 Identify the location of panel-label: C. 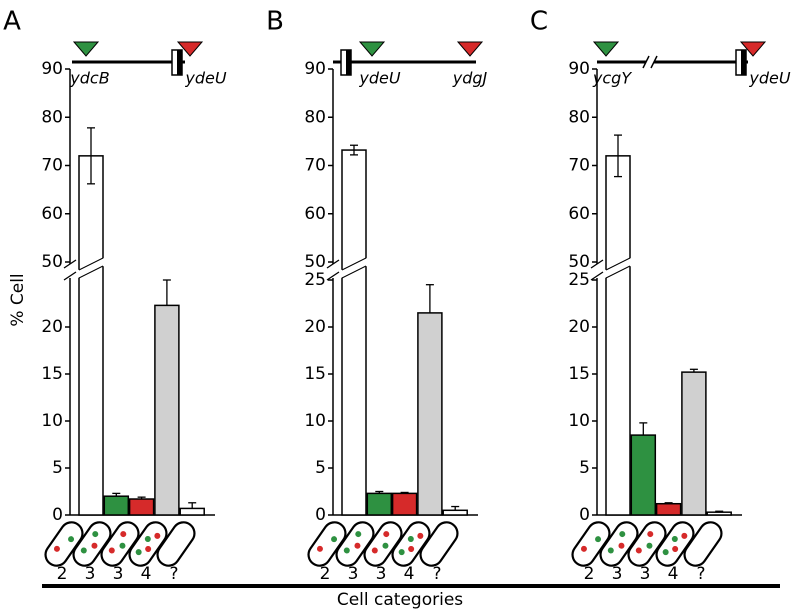
(539, 22).